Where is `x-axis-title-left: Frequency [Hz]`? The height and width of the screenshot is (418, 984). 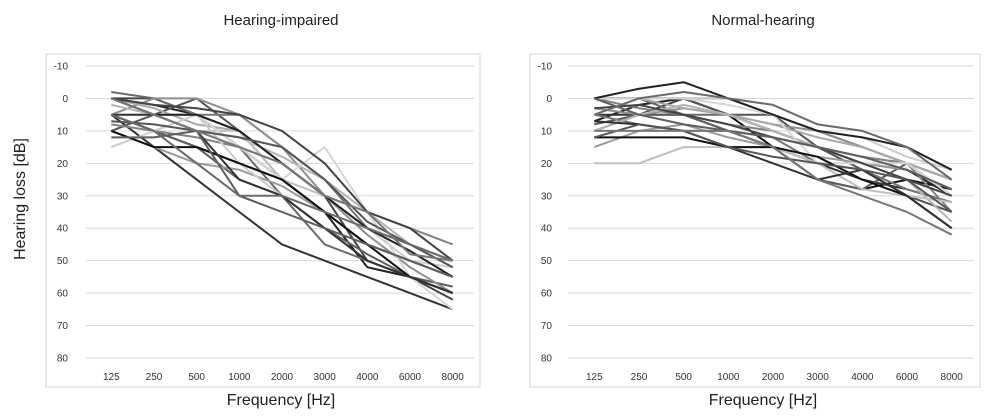 x-axis-title-left: Frequency [Hz] is located at coordinates (281, 400).